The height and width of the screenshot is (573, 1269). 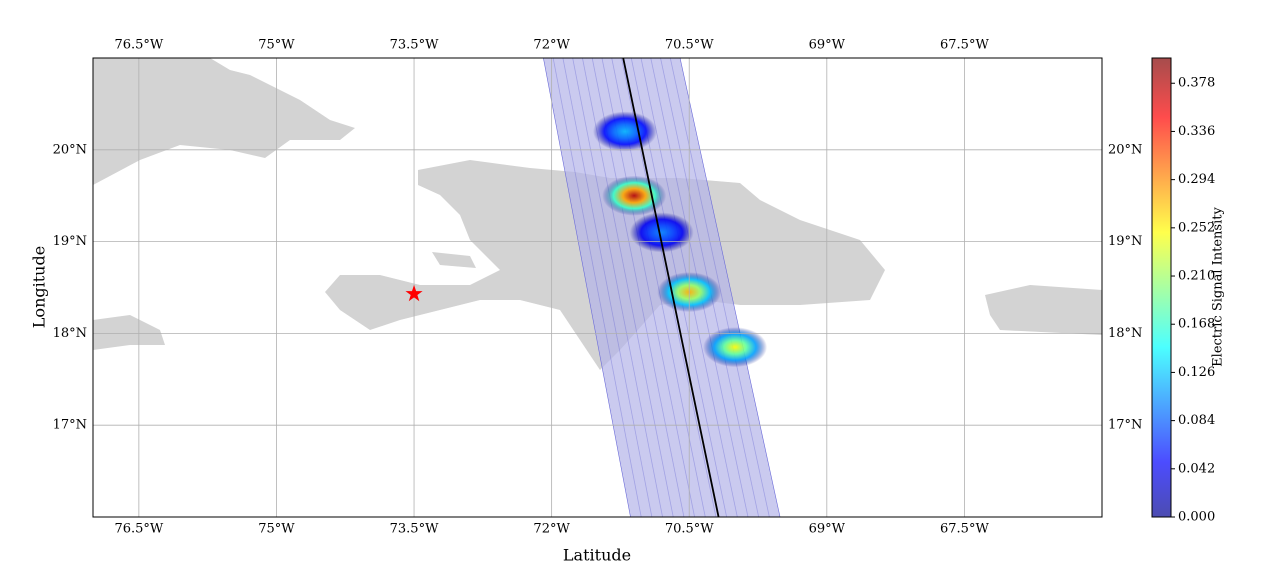 I want to click on x-tick-label: 75°W, so click(x=276, y=529).